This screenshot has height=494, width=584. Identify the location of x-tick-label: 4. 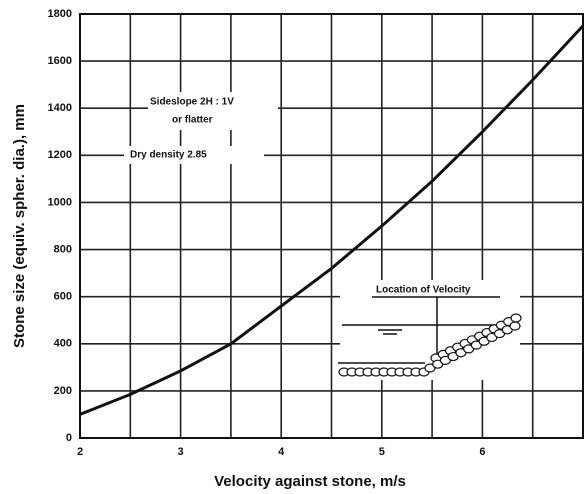
(281, 452).